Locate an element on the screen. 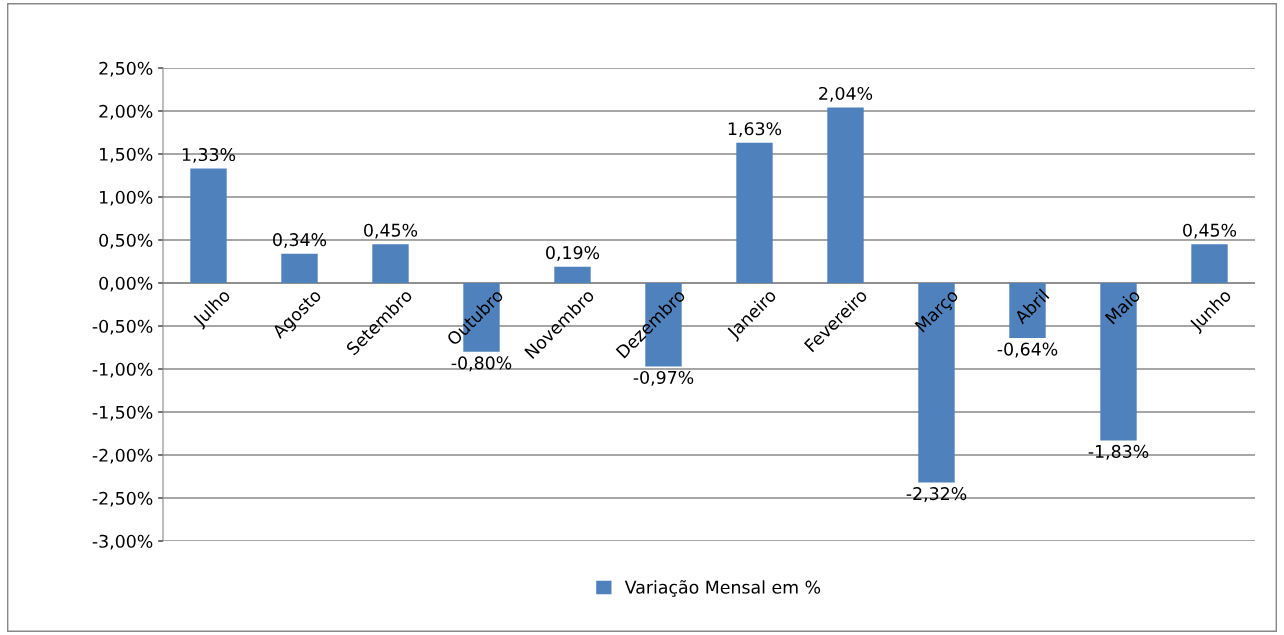 The image size is (1284, 635). data-label: -2,32% is located at coordinates (936, 494).